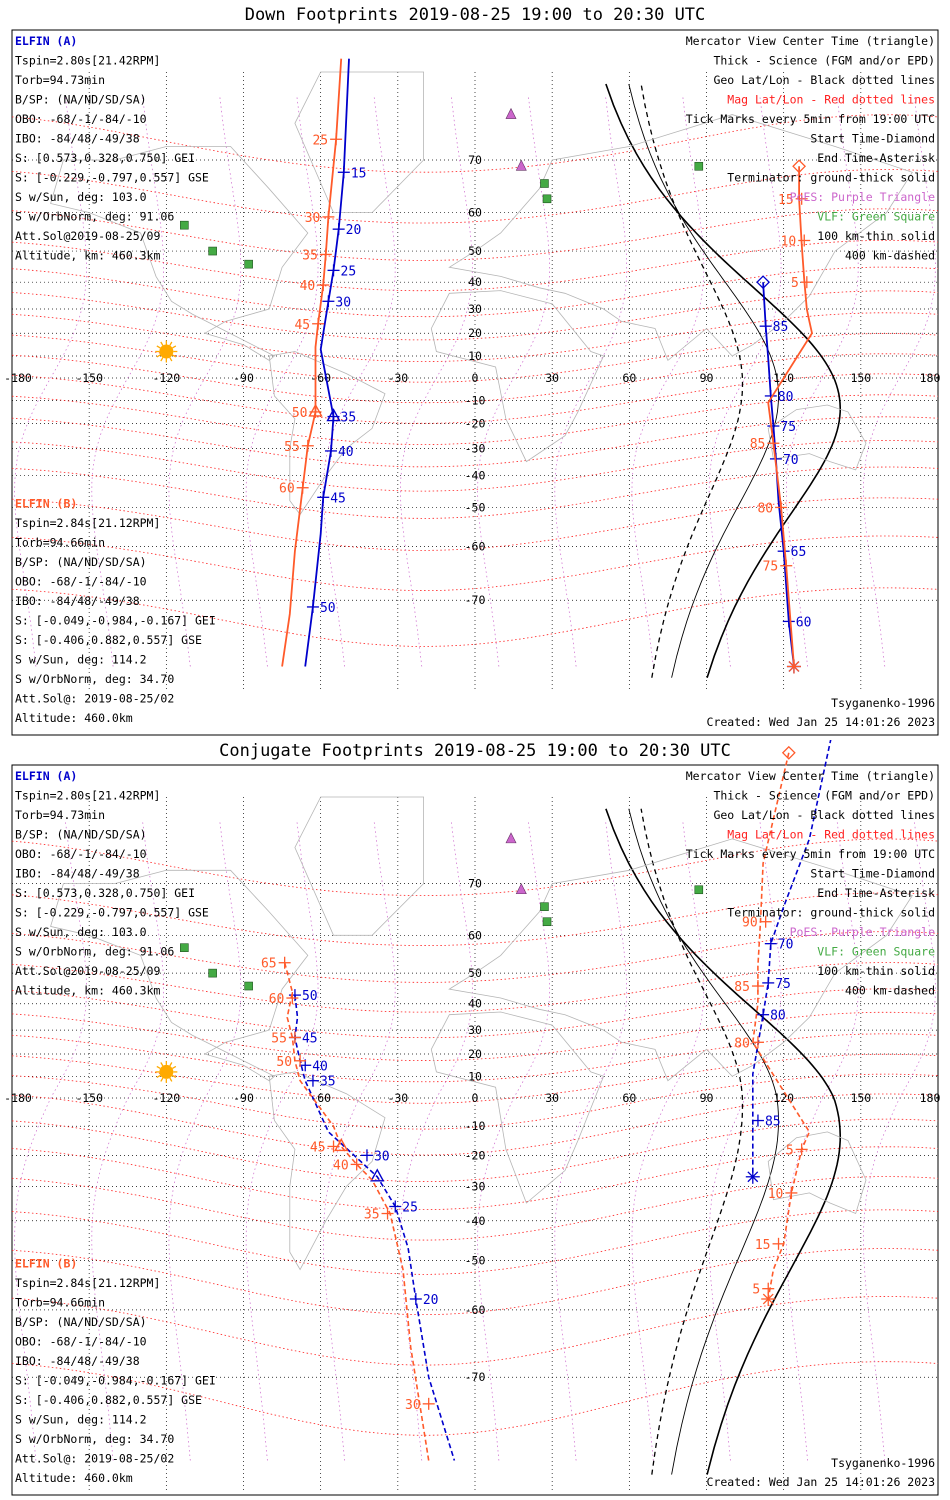  Describe the element at coordinates (292, 447) in the screenshot. I see `tick-time-label: 55` at that location.